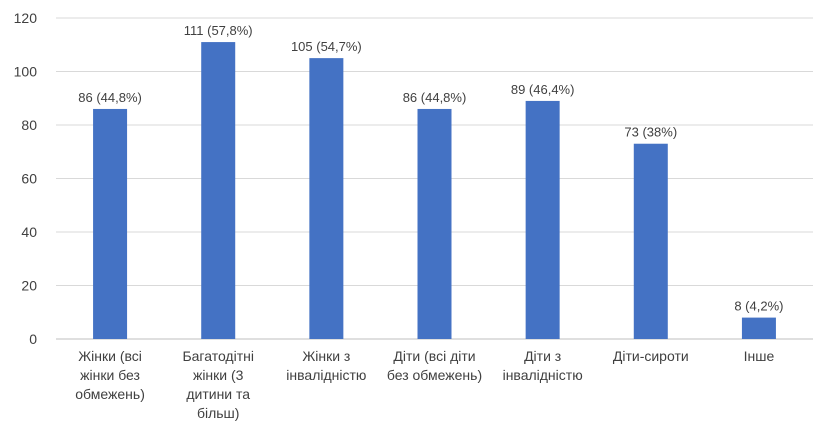 The image size is (817, 431). What do you see at coordinates (29, 125) in the screenshot?
I see `y-tick-label: 80` at bounding box center [29, 125].